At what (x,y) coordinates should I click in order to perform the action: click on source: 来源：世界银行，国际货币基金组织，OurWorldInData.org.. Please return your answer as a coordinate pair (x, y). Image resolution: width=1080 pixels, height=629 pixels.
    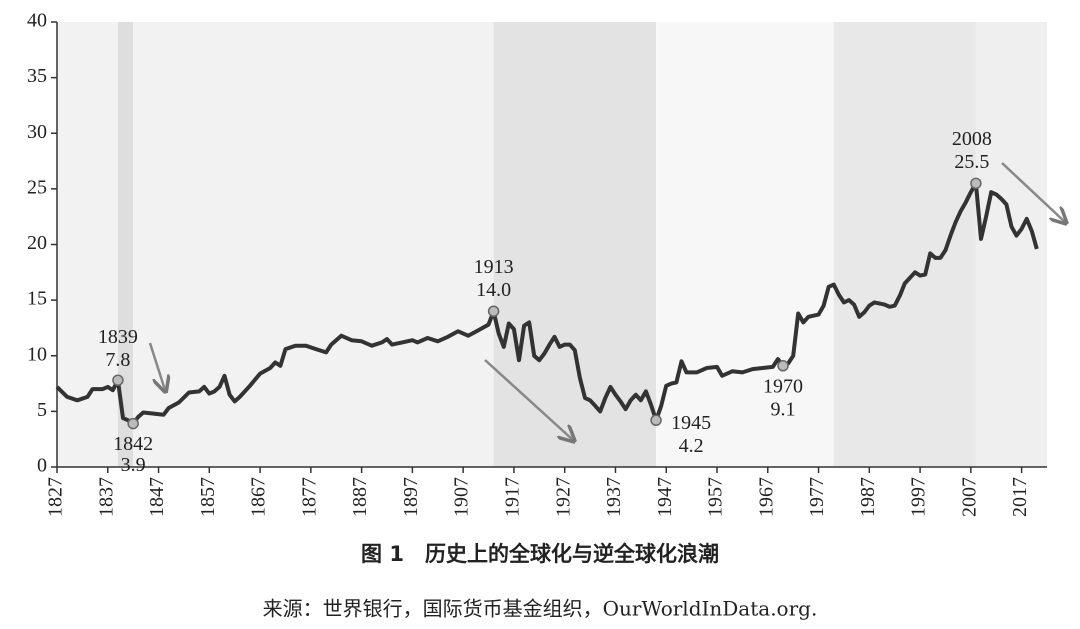
    Looking at the image, I should click on (540, 609).